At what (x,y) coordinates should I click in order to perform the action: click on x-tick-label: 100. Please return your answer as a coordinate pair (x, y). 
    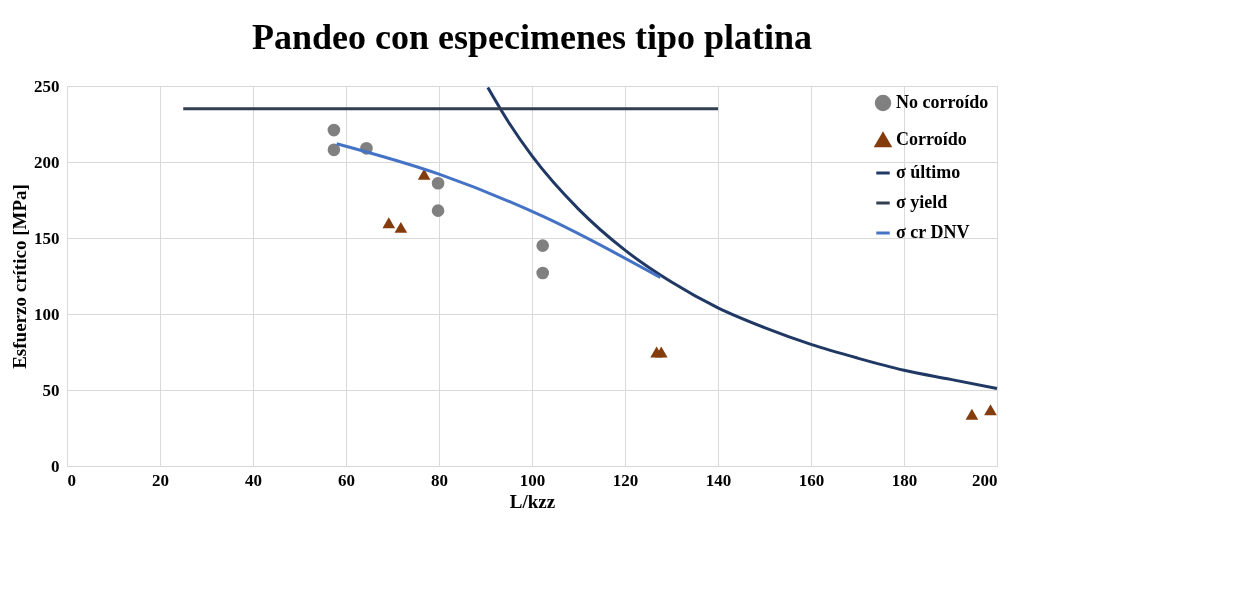
    Looking at the image, I should click on (532, 480).